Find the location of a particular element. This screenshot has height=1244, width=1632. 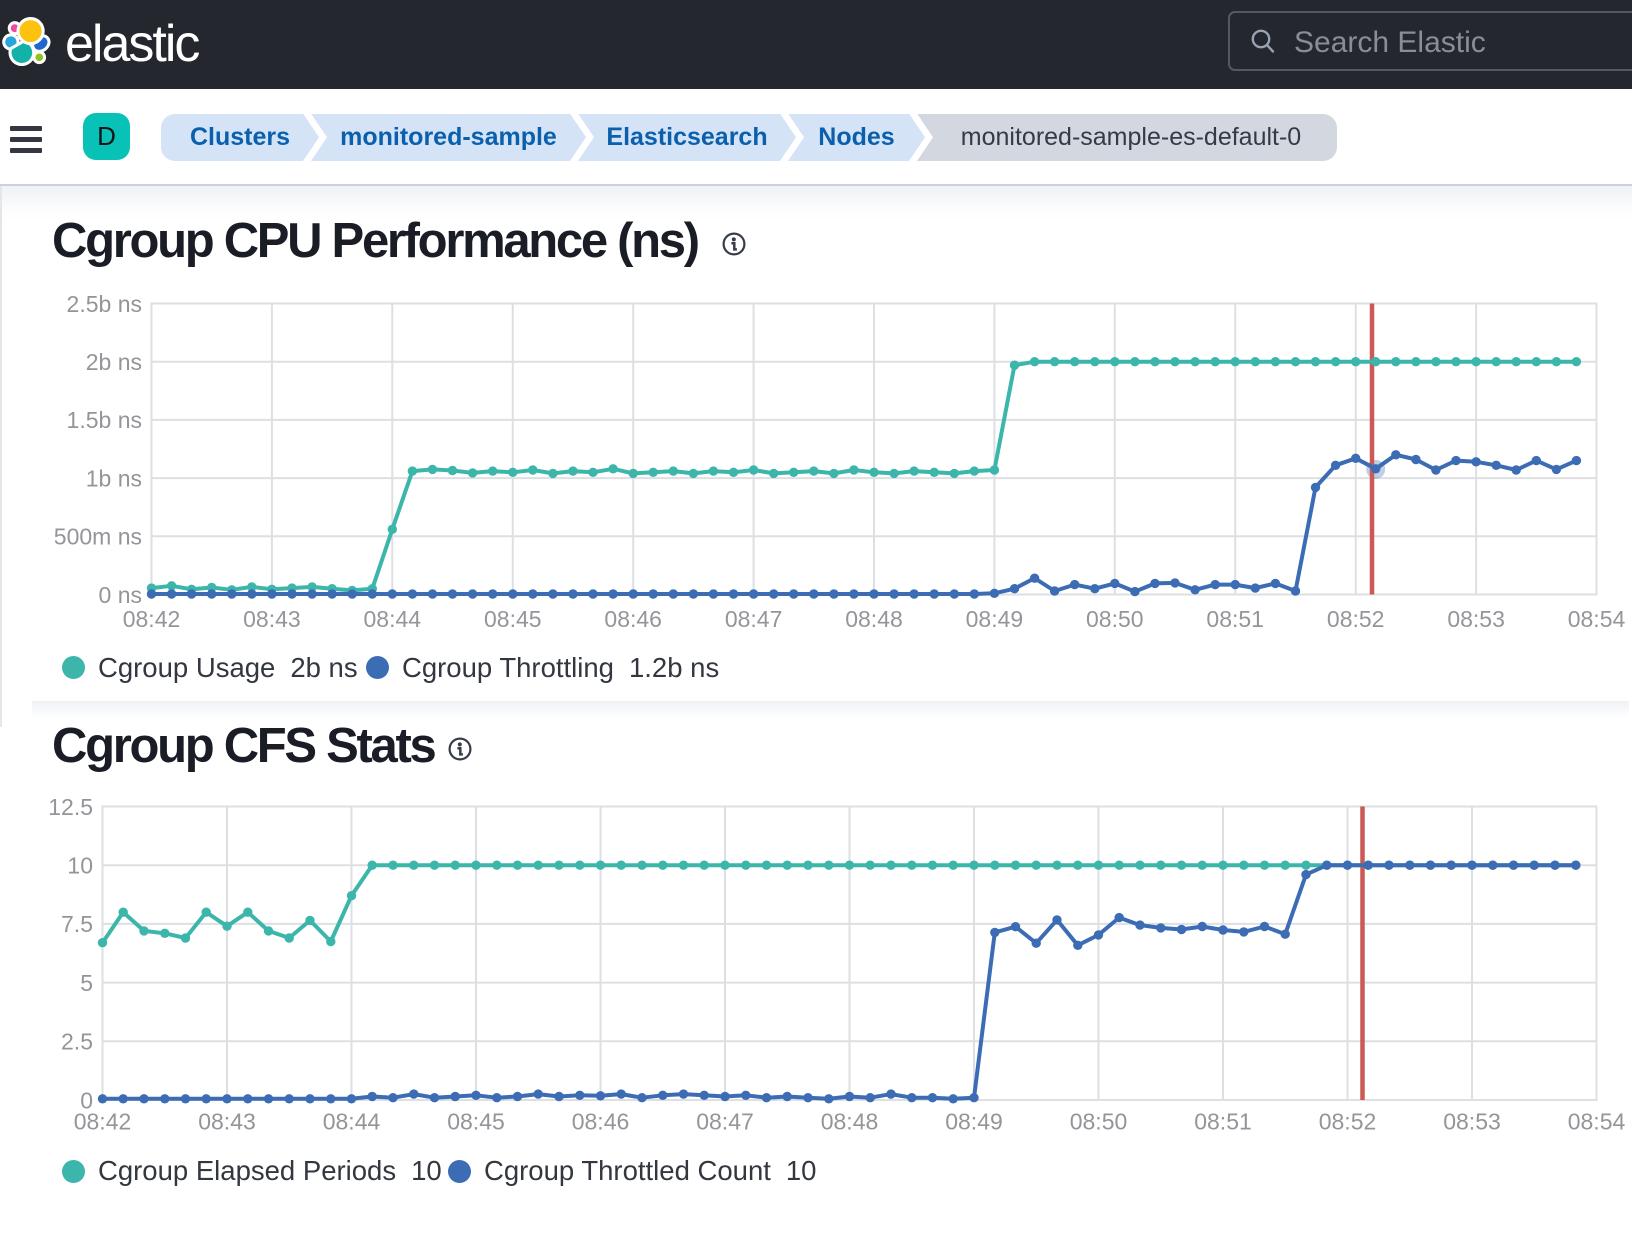

svg-text: 500m ns is located at coordinates (98, 537).